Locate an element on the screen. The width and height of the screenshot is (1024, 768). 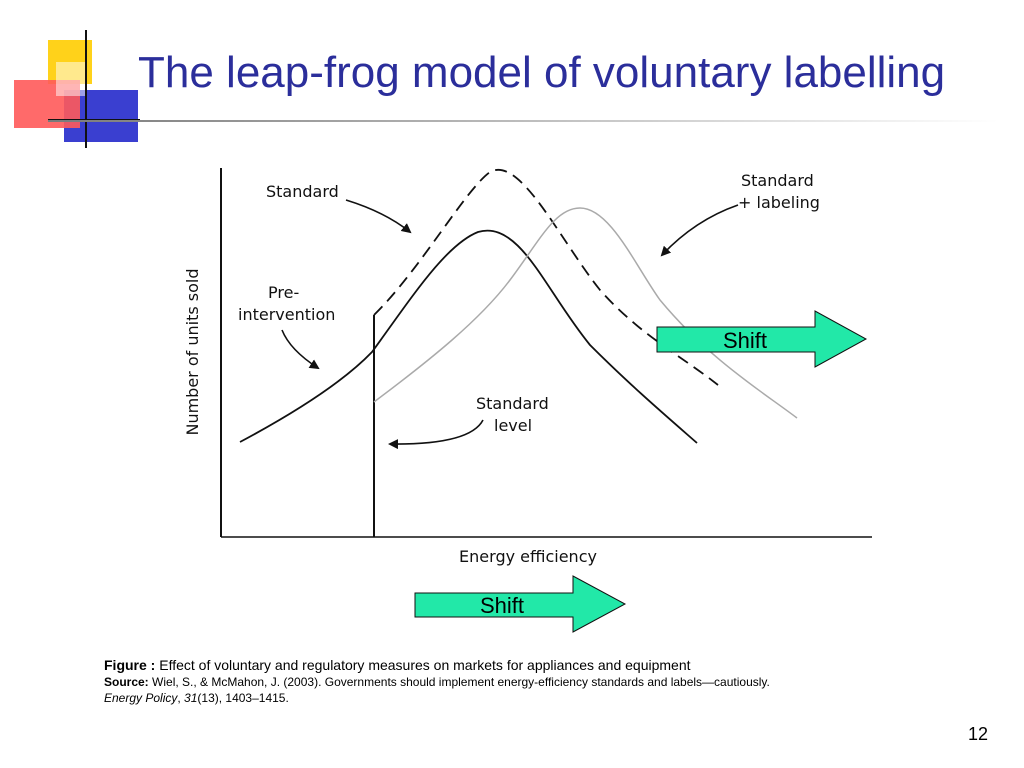
pre-intervention-pointer-arrow is located at coordinates (300, 349).